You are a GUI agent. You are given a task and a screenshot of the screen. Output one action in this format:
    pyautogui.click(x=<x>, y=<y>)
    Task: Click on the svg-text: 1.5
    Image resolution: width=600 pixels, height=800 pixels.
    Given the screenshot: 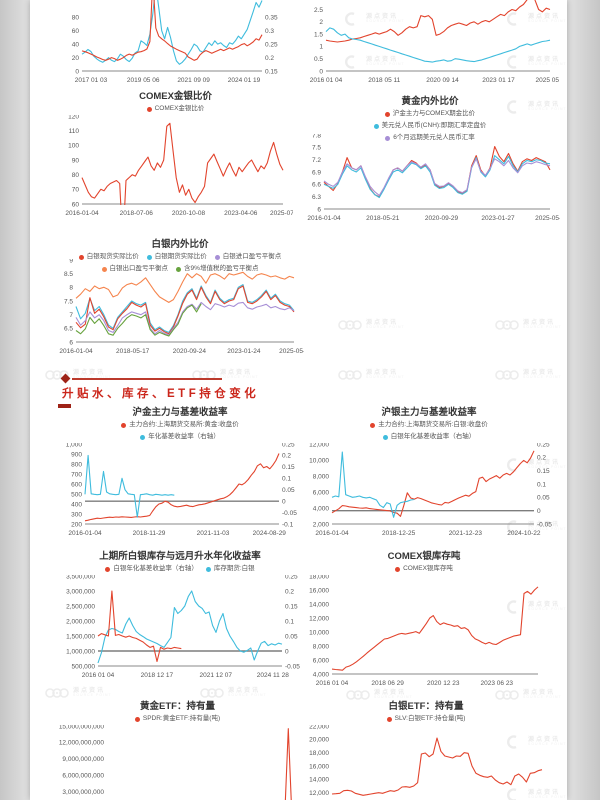 What is the action you would take?
    pyautogui.click(x=318, y=34)
    